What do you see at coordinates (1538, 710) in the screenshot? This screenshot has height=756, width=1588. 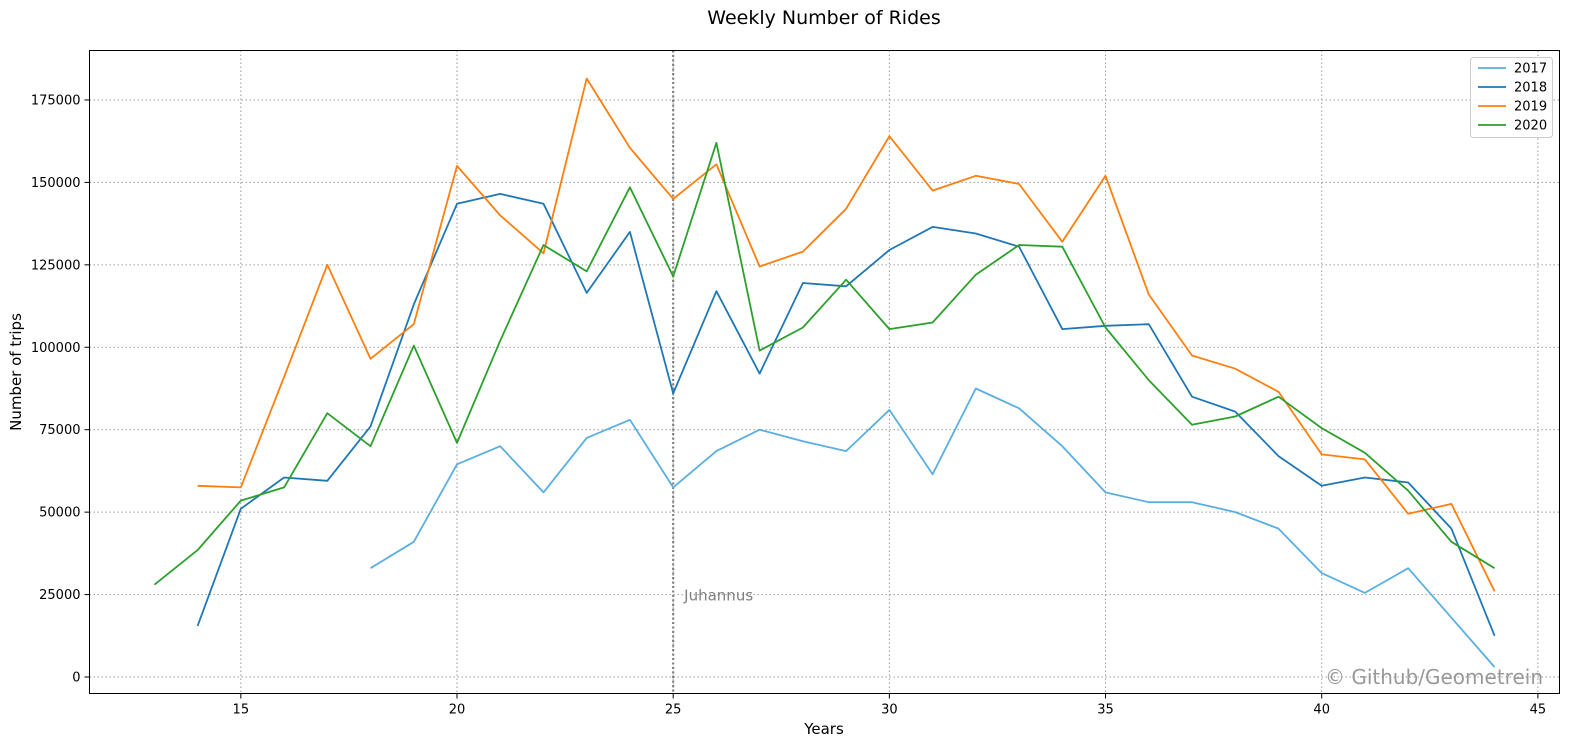 I see `x-tick-label: 45` at bounding box center [1538, 710].